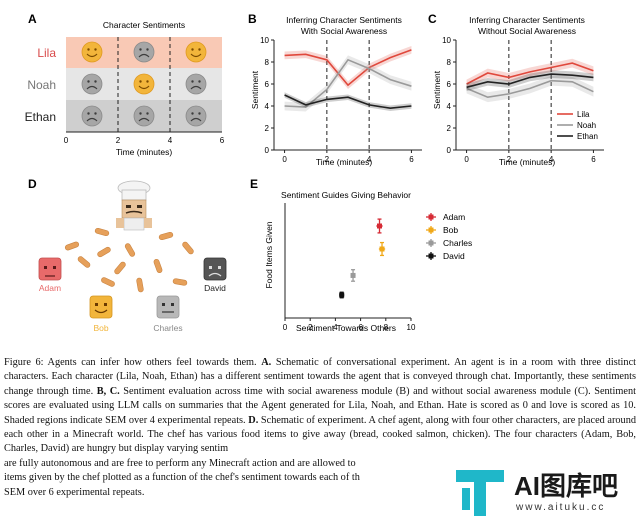  What do you see at coordinates (587, 136) in the screenshot?
I see `legend-label: Ethan` at bounding box center [587, 136].